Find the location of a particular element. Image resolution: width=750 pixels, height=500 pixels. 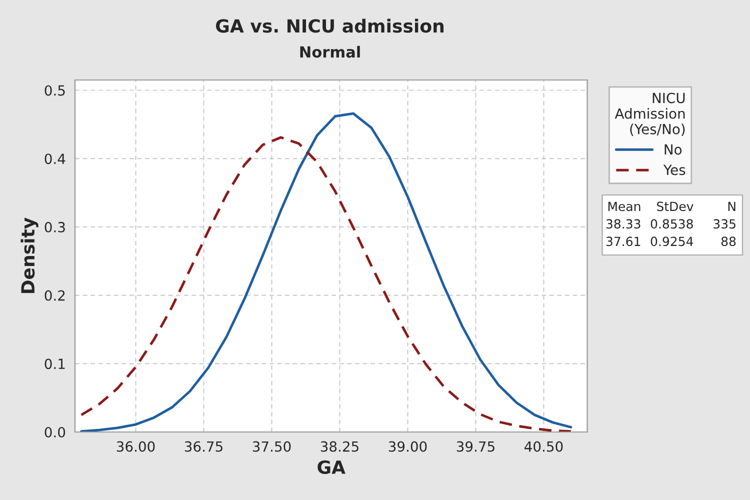

x-tick-label: 39.00 is located at coordinates (407, 446).